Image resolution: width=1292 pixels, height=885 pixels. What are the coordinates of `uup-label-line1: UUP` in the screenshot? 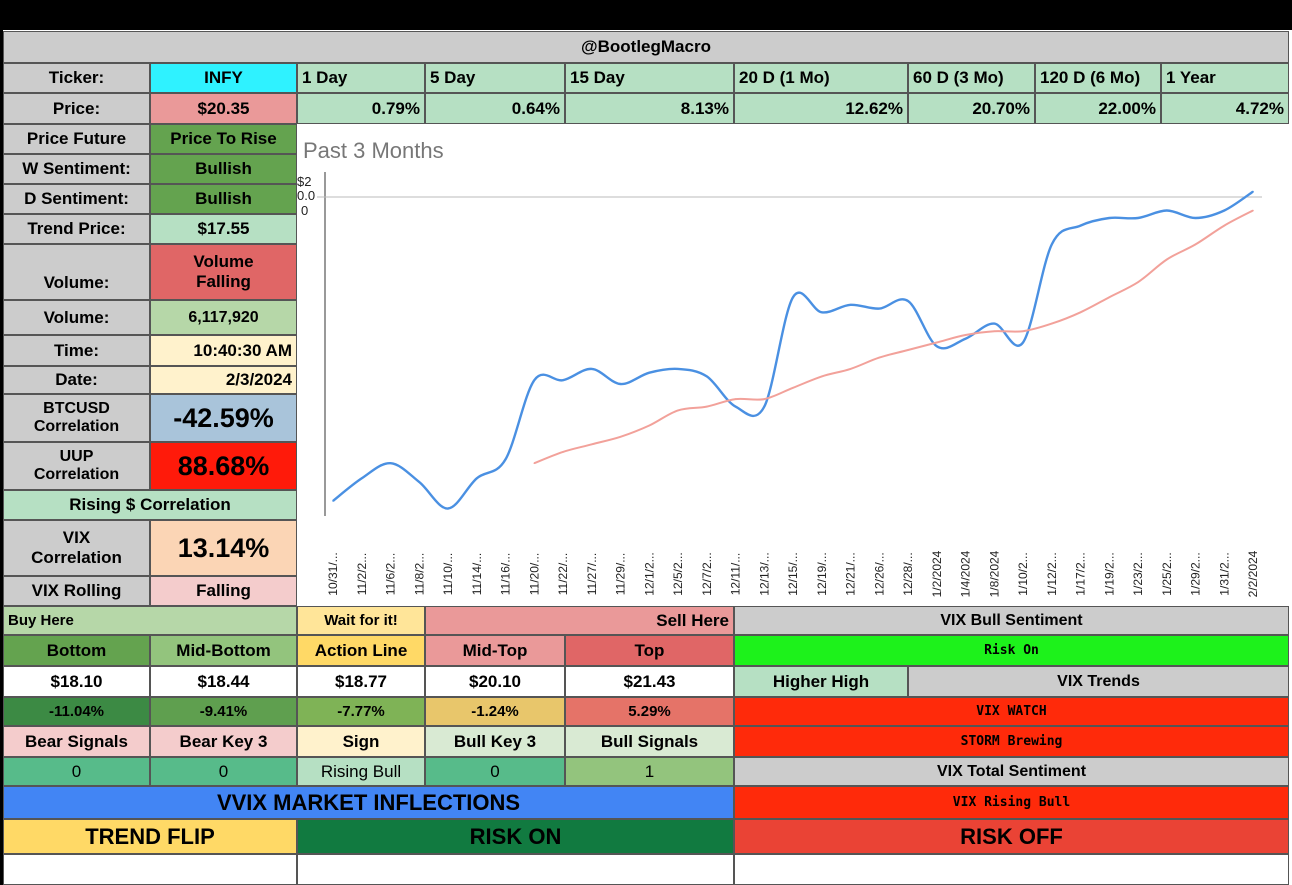 It's located at (76, 456).